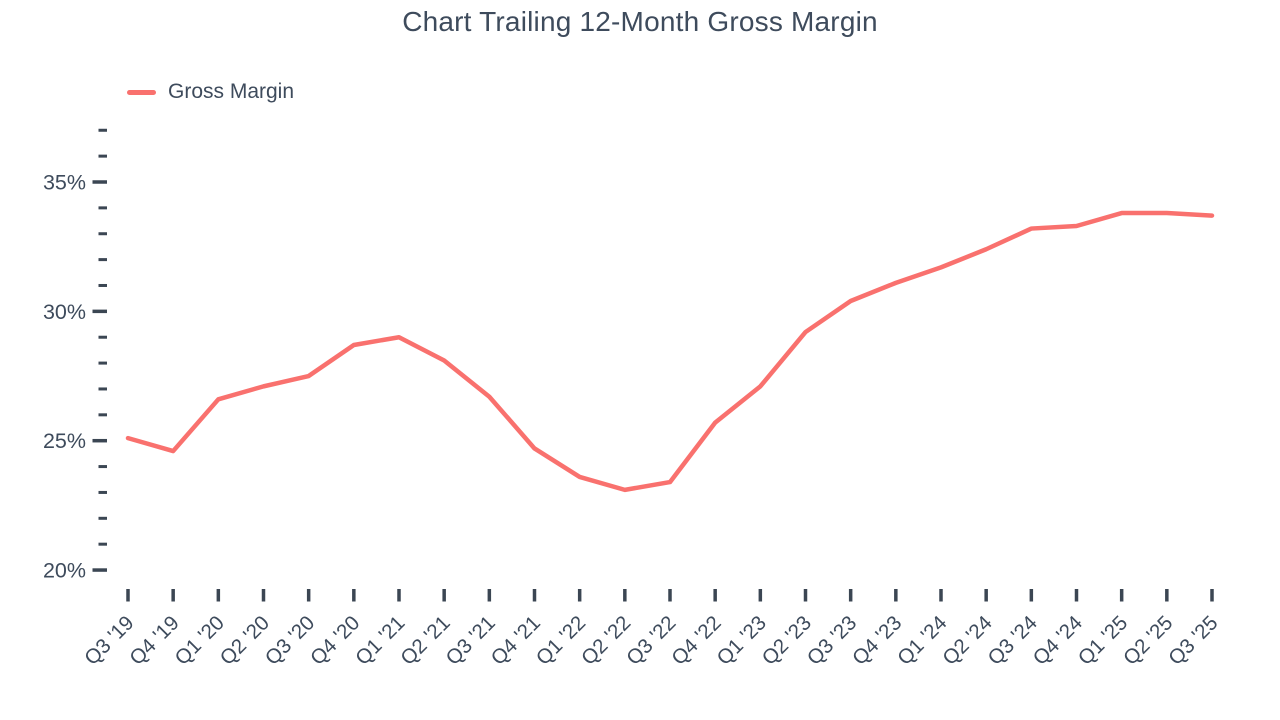 This screenshot has height=720, width=1280. Describe the element at coordinates (516, 640) in the screenshot. I see `x-tick-label: Q4 '21` at that location.